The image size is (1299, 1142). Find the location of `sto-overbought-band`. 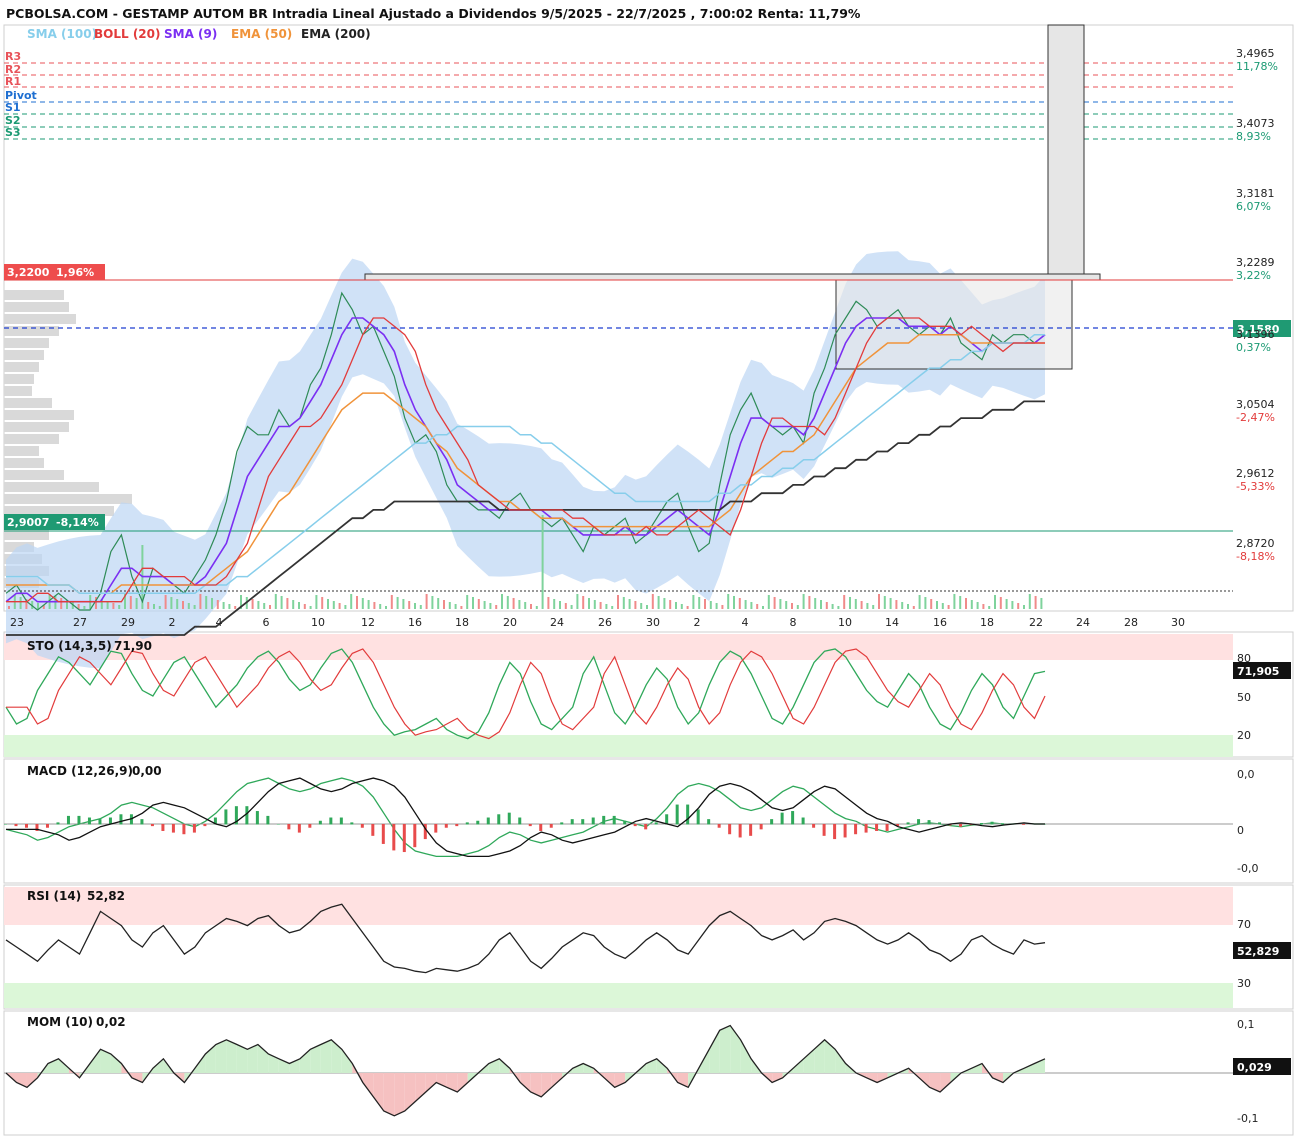

sto-overbought-band is located at coordinates (618, 647).